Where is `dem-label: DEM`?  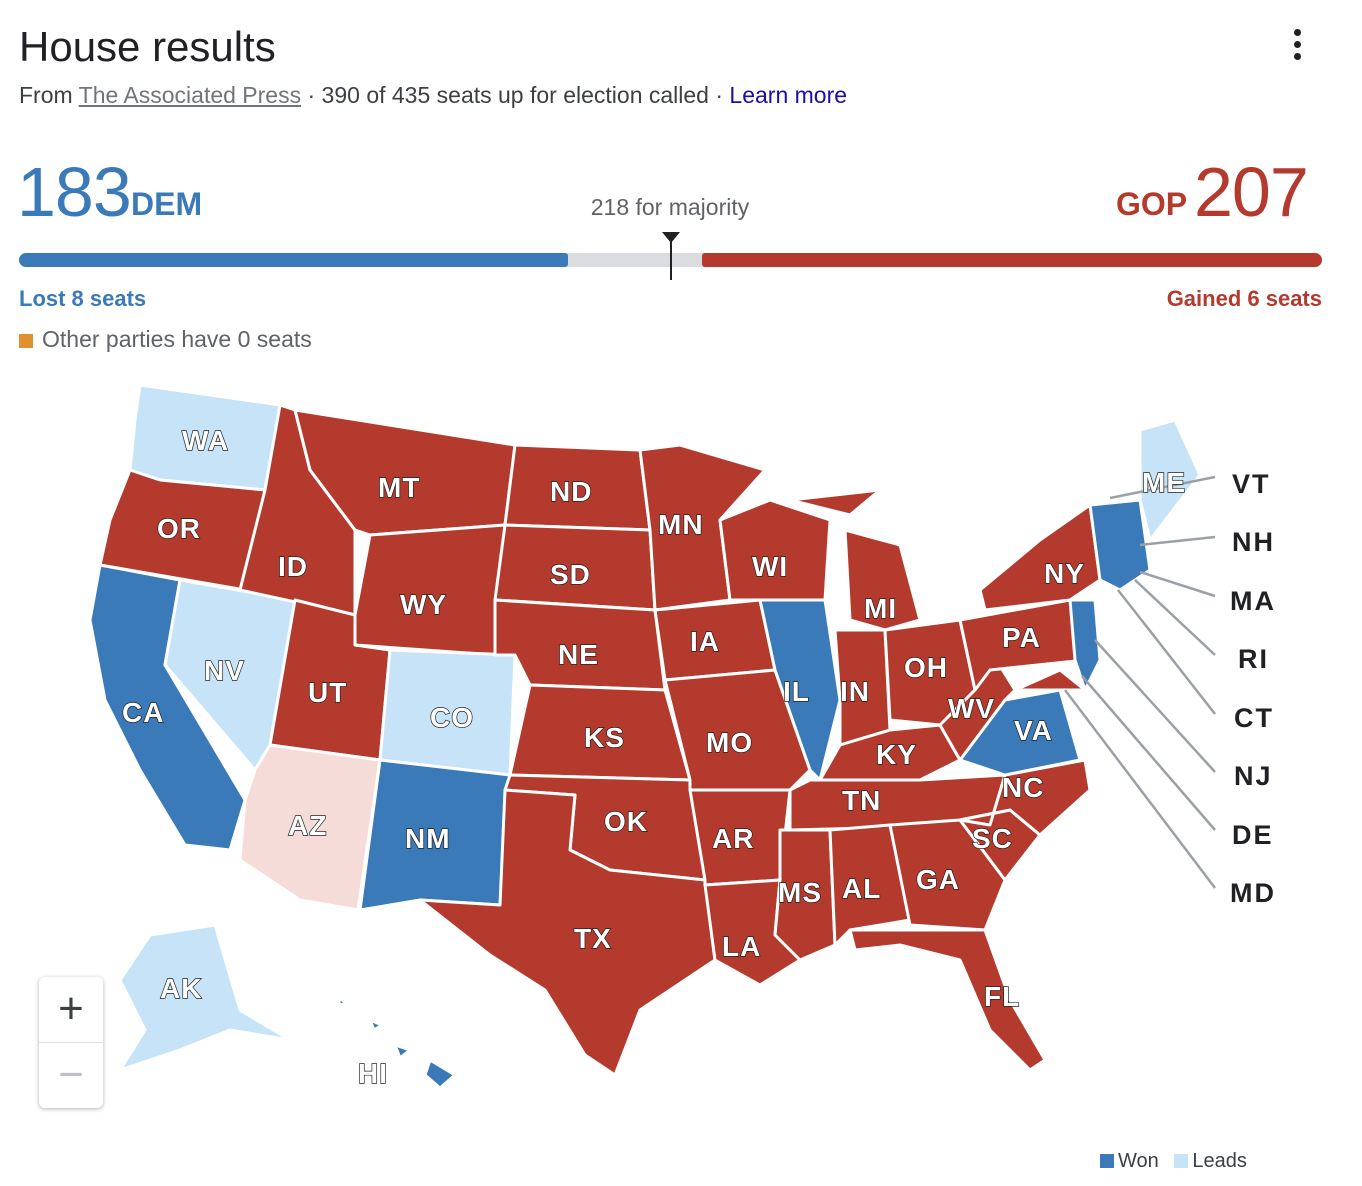
dem-label: DEM is located at coordinates (167, 204).